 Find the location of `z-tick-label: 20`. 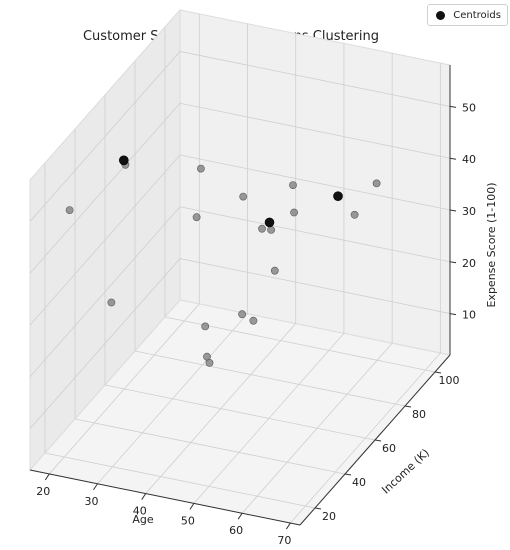

z-tick-label: 20 is located at coordinates (469, 263).